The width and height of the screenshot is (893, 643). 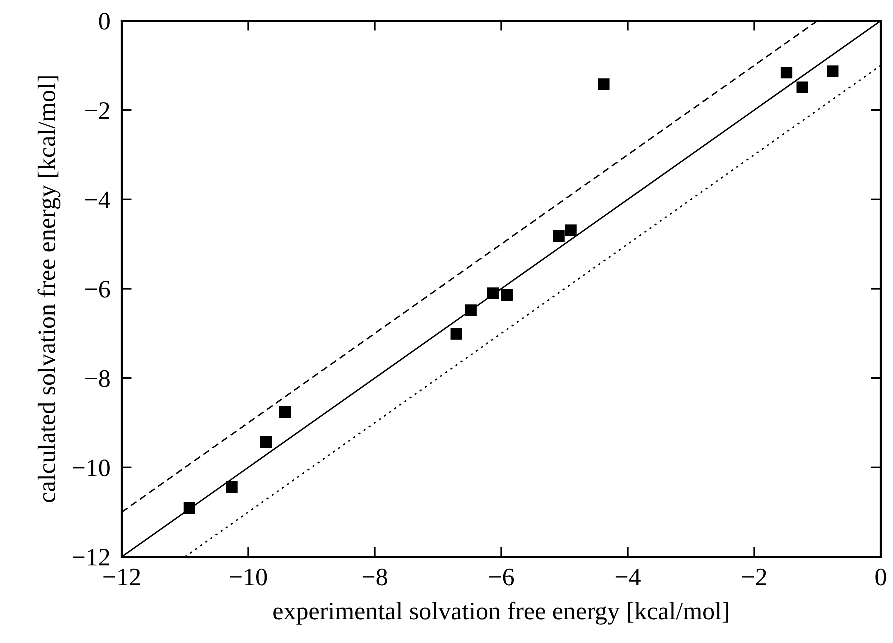 I want to click on x-tick-label: −6, so click(x=501, y=577).